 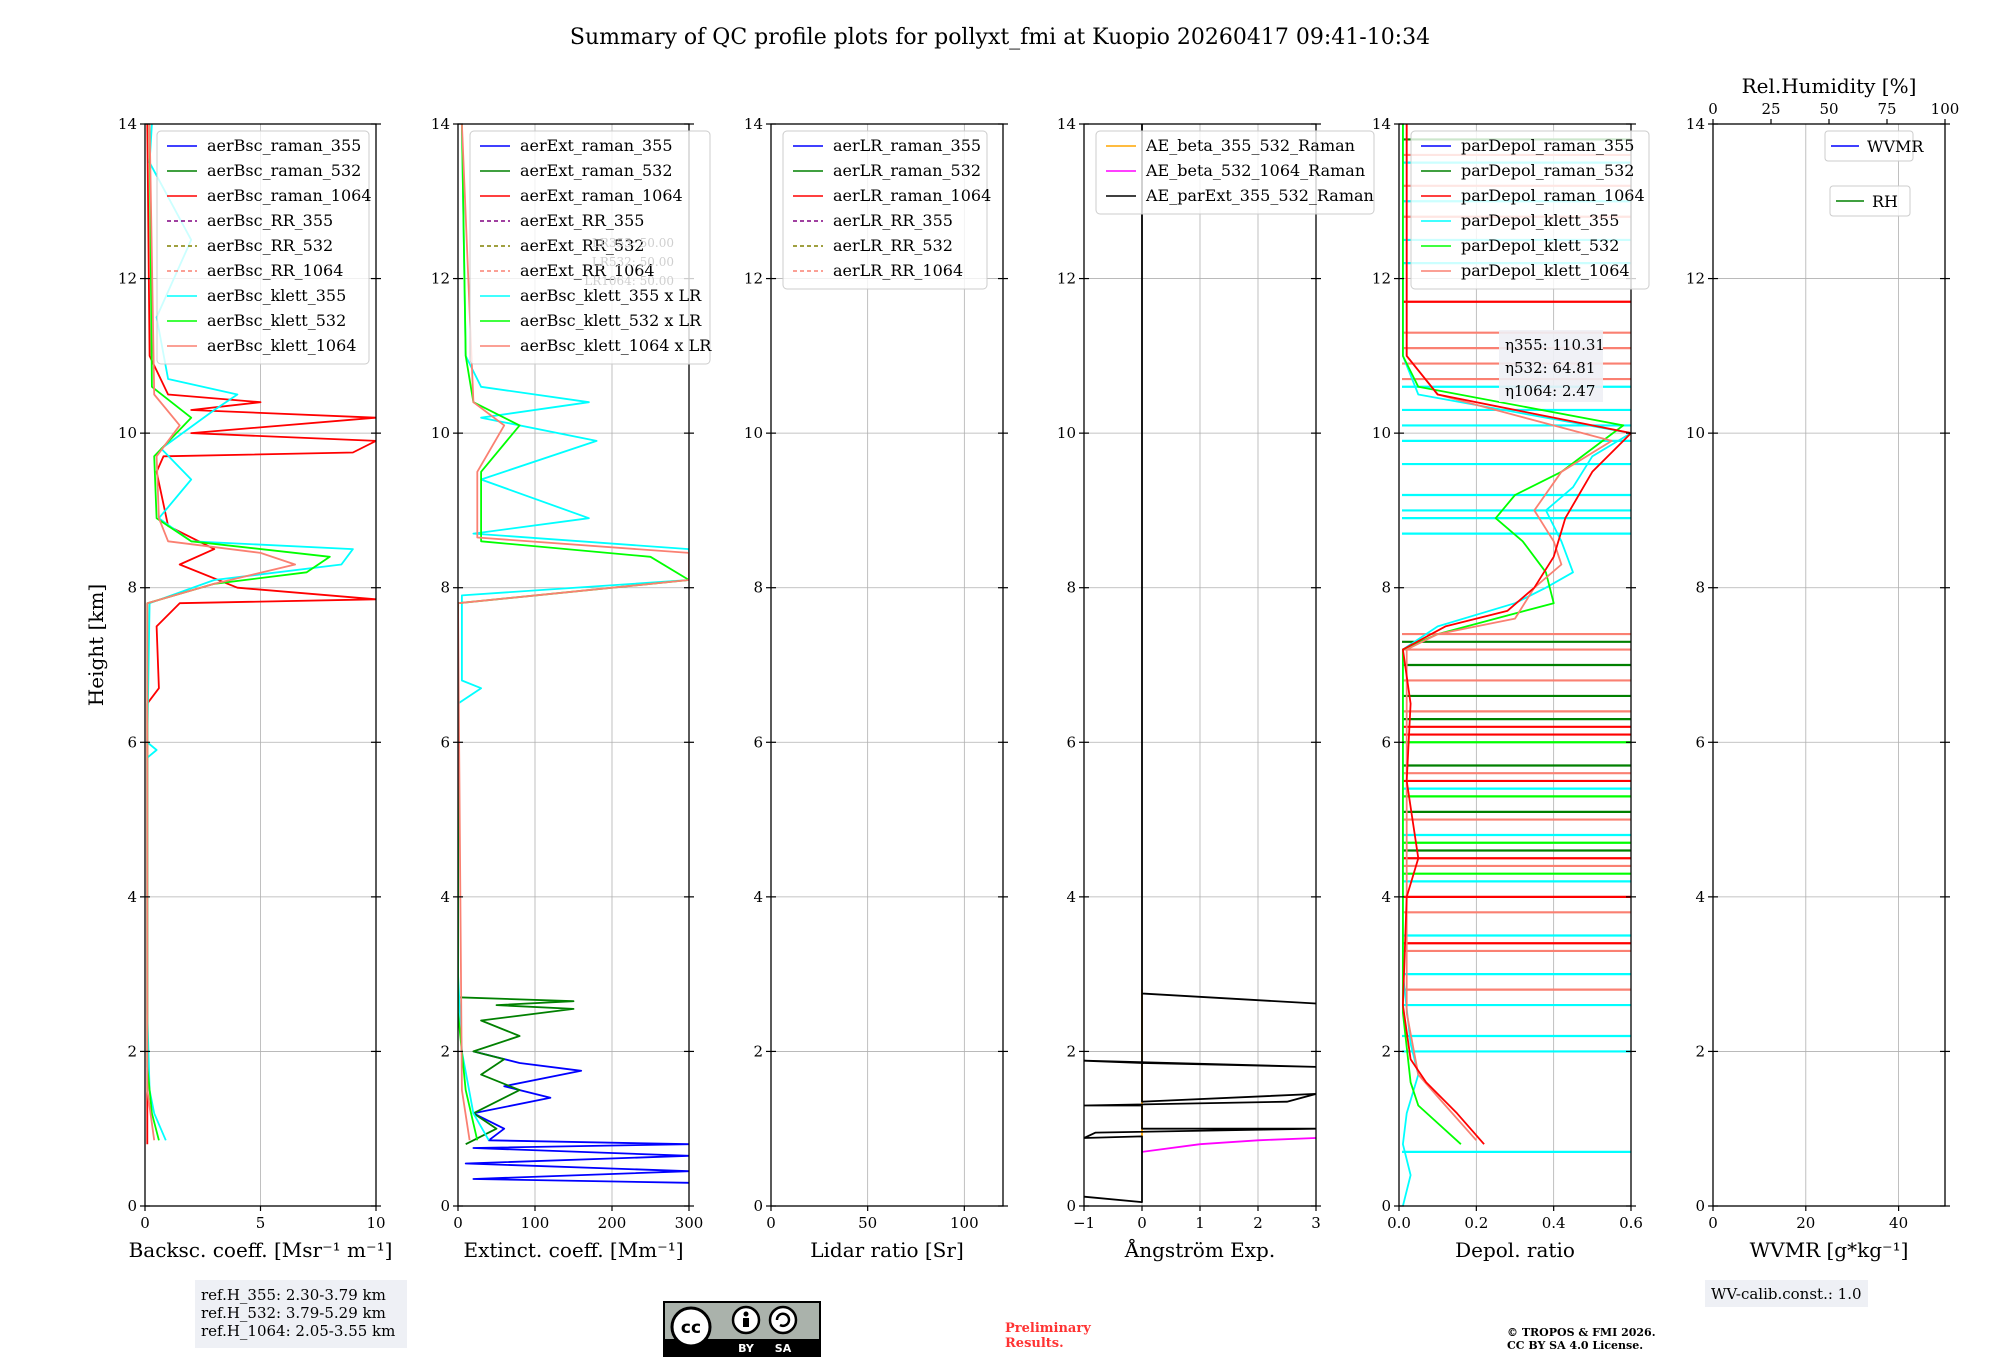 What do you see at coordinates (1199, 1249) in the screenshot?
I see `x-axis-label: Ångström Exp.` at bounding box center [1199, 1249].